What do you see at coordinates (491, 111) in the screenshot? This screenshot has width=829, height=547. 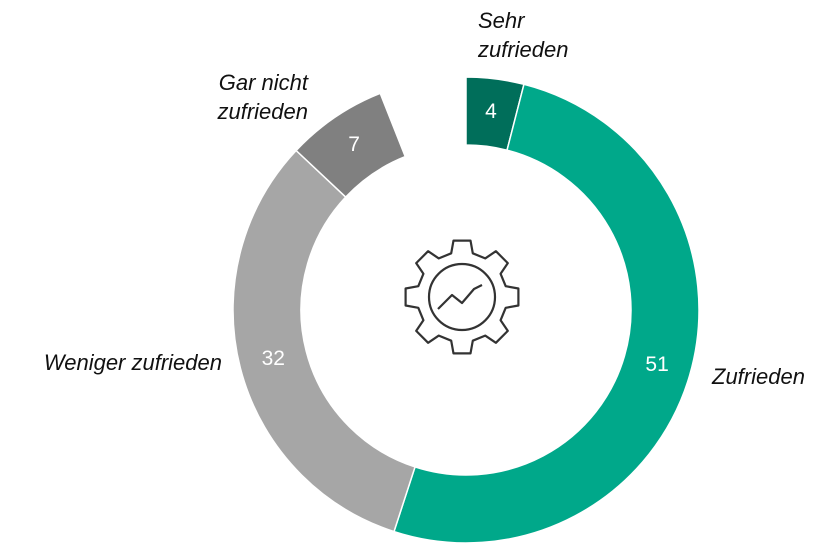 I see `data-label: 4` at bounding box center [491, 111].